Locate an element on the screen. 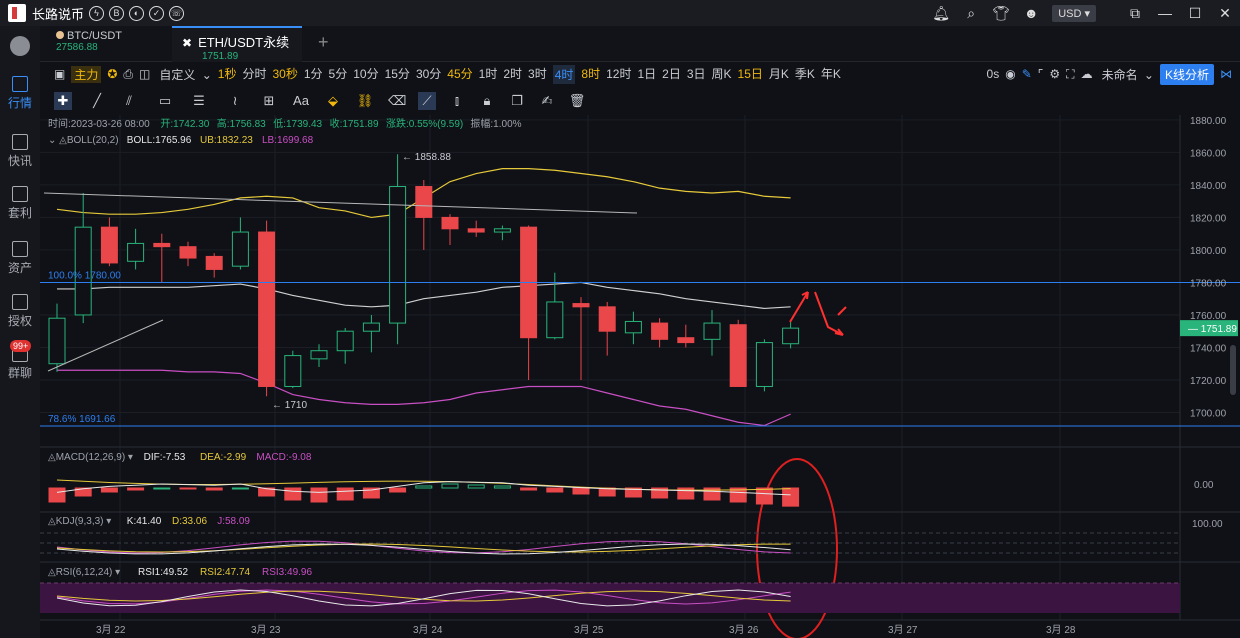 Image resolution: width=1240 pixels, height=638 pixels. crop-icon: ⌜ is located at coordinates (1040, 74).